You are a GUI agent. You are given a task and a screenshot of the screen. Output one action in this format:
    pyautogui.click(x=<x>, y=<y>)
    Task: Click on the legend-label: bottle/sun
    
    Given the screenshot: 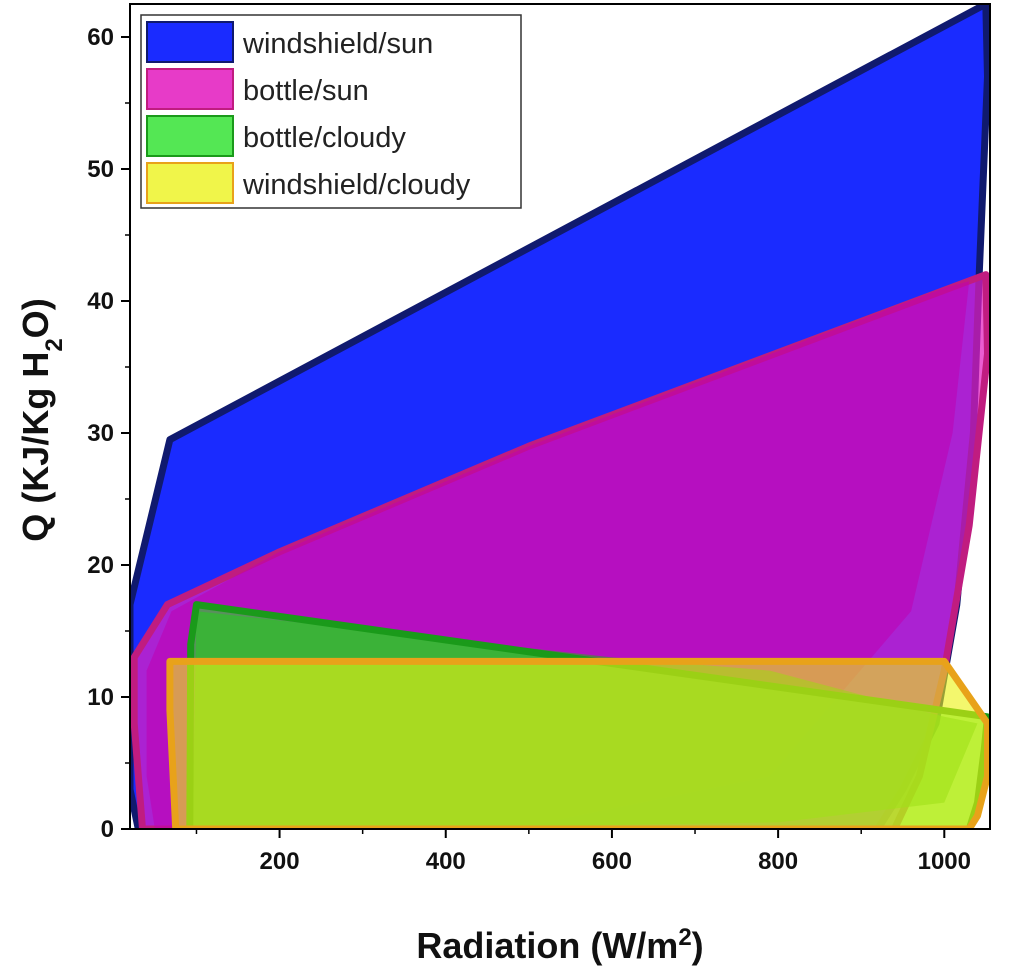 What is the action you would take?
    pyautogui.click(x=306, y=91)
    